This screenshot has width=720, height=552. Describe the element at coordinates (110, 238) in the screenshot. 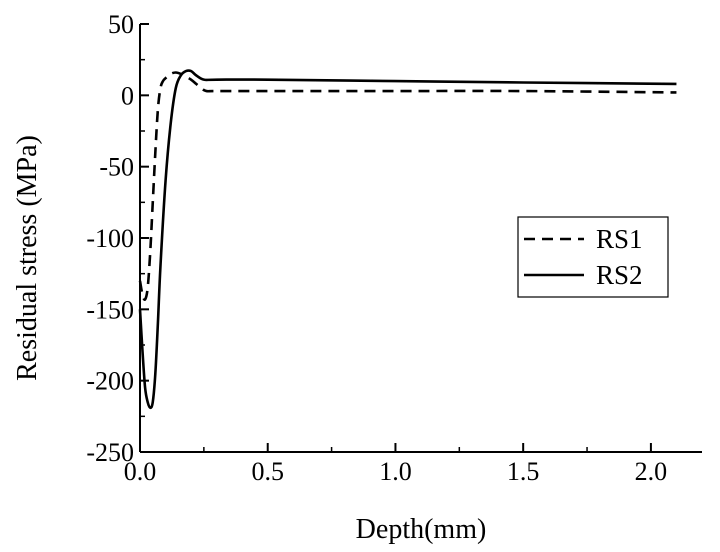

I see `y-tick-label: -100` at that location.